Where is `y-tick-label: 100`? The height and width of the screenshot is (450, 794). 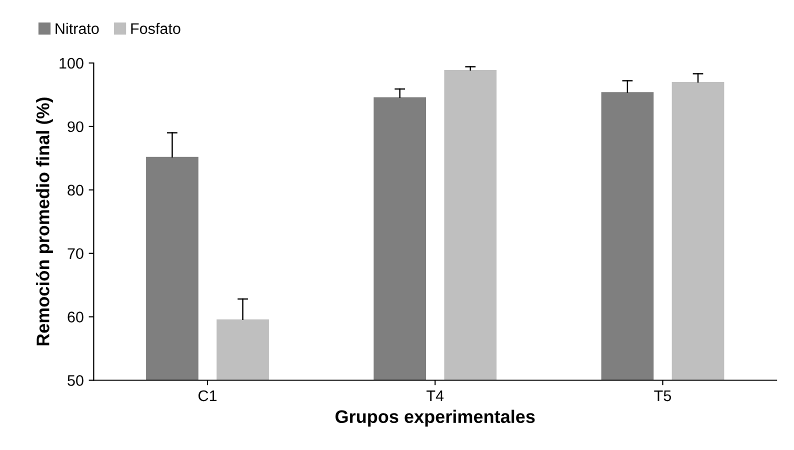
y-tick-label: 100 is located at coordinates (72, 63).